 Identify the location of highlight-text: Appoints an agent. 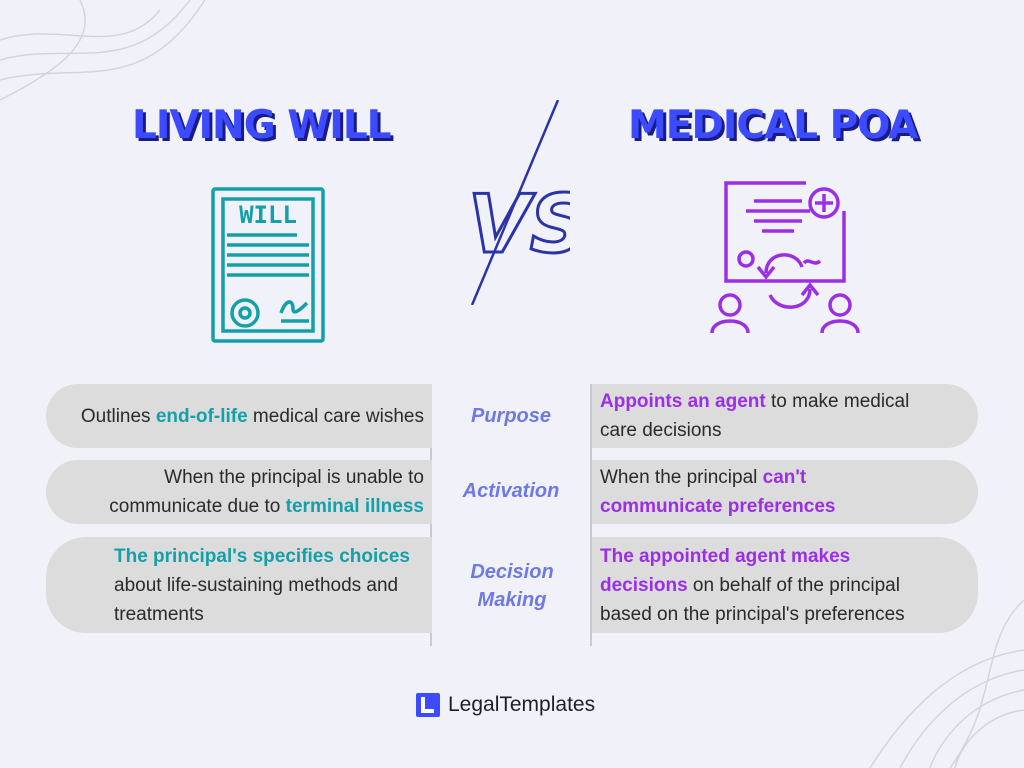
(683, 401).